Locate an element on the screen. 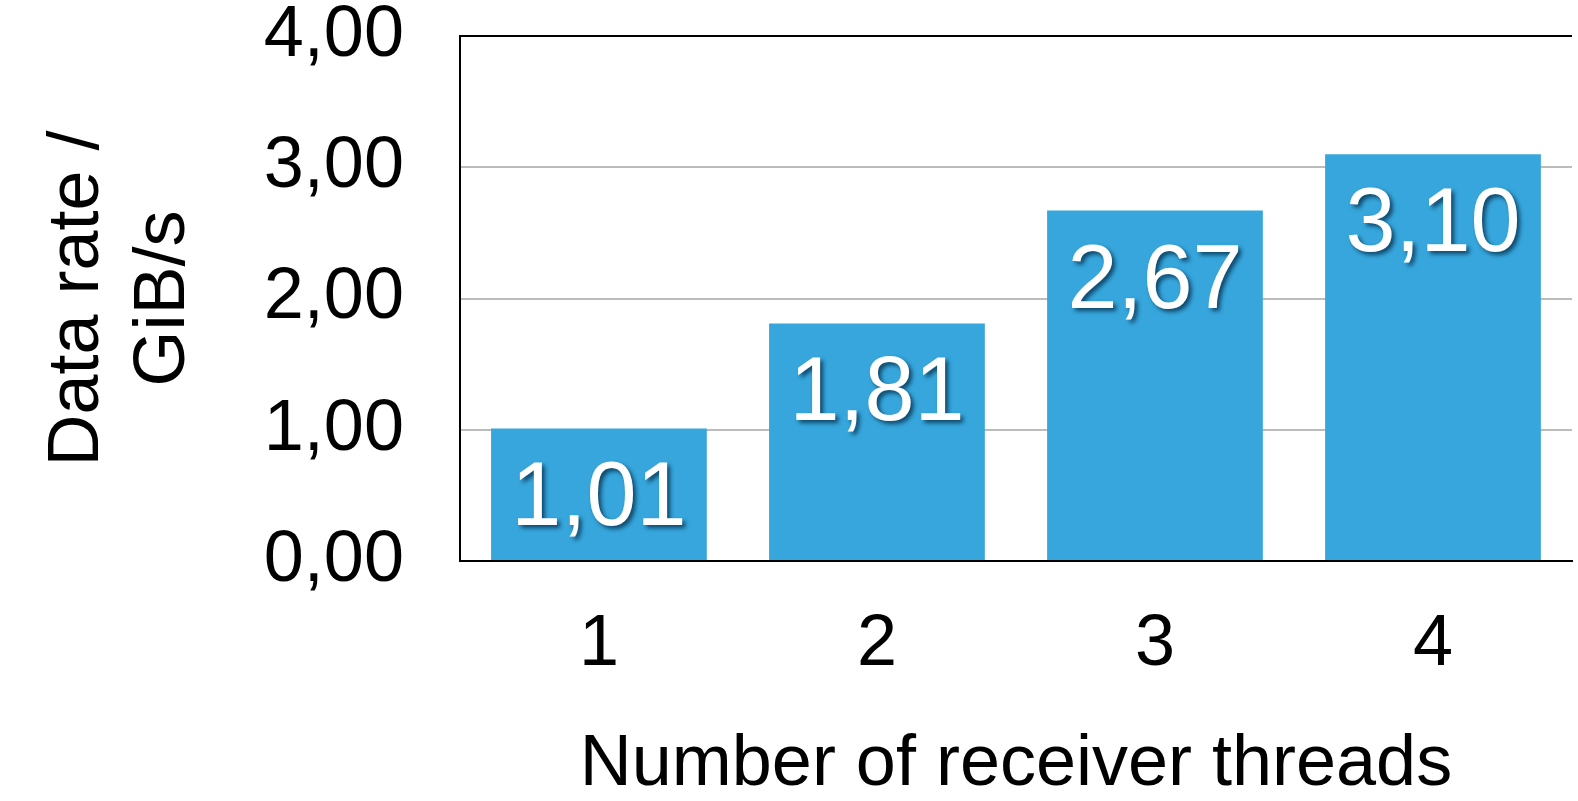 This screenshot has width=1578, height=801. y-axis-title: Data rate / GiB/s is located at coordinates (116, 298).